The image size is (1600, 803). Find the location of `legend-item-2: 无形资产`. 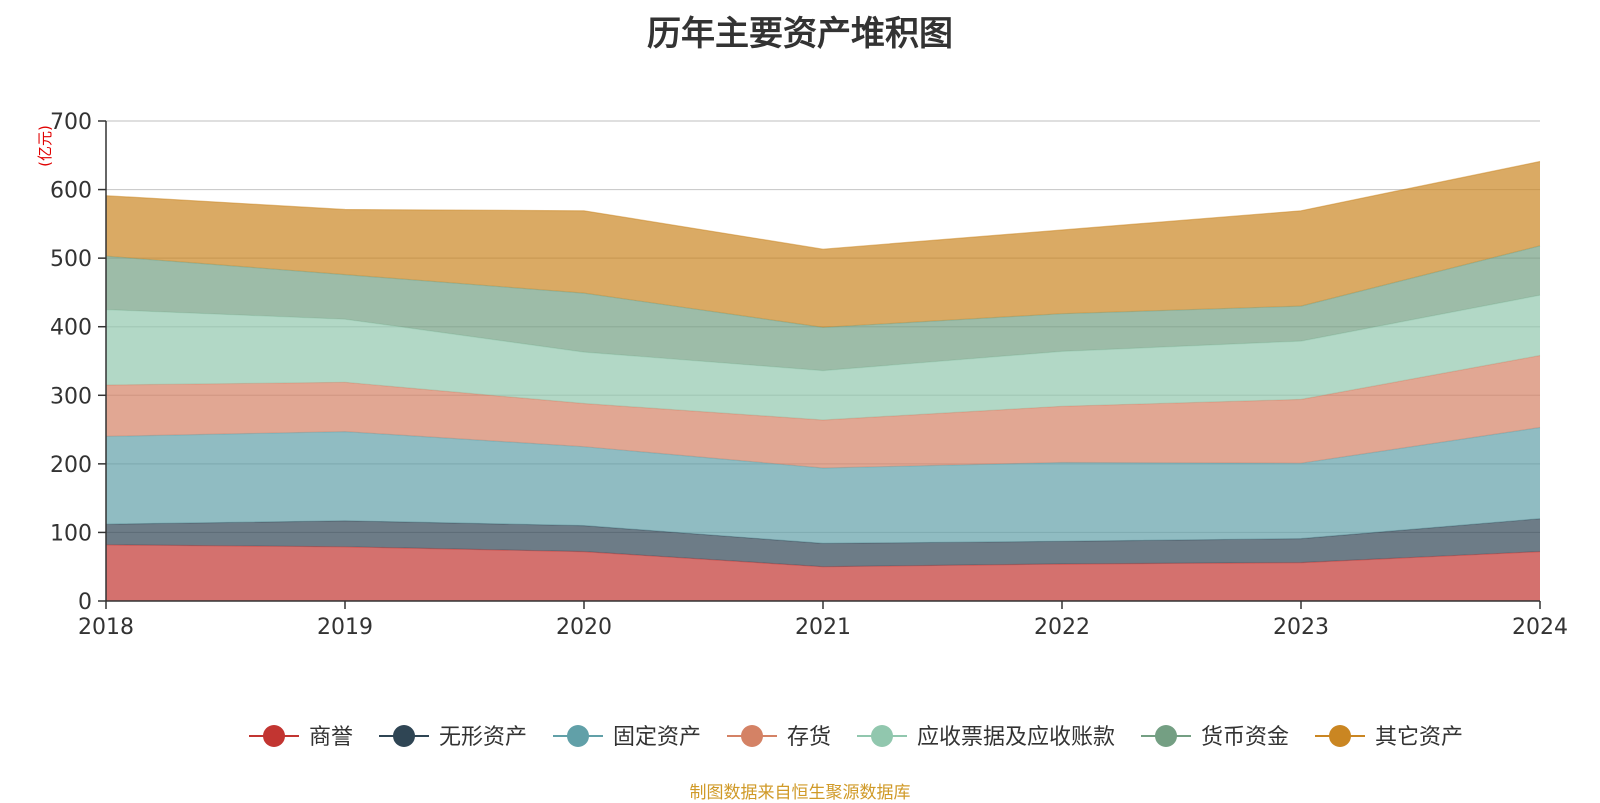

legend-item-2: 无形资产 is located at coordinates (453, 737).